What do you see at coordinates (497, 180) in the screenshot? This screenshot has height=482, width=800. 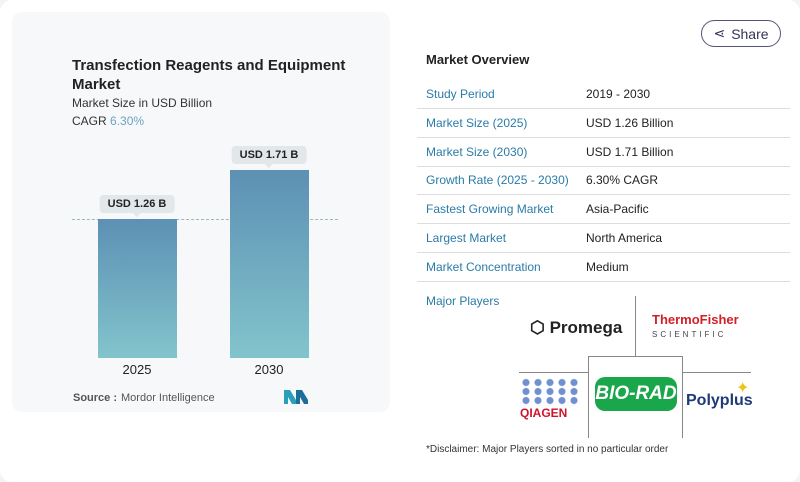 I see `row-key: Growth Rate (2025 - 2030)` at bounding box center [497, 180].